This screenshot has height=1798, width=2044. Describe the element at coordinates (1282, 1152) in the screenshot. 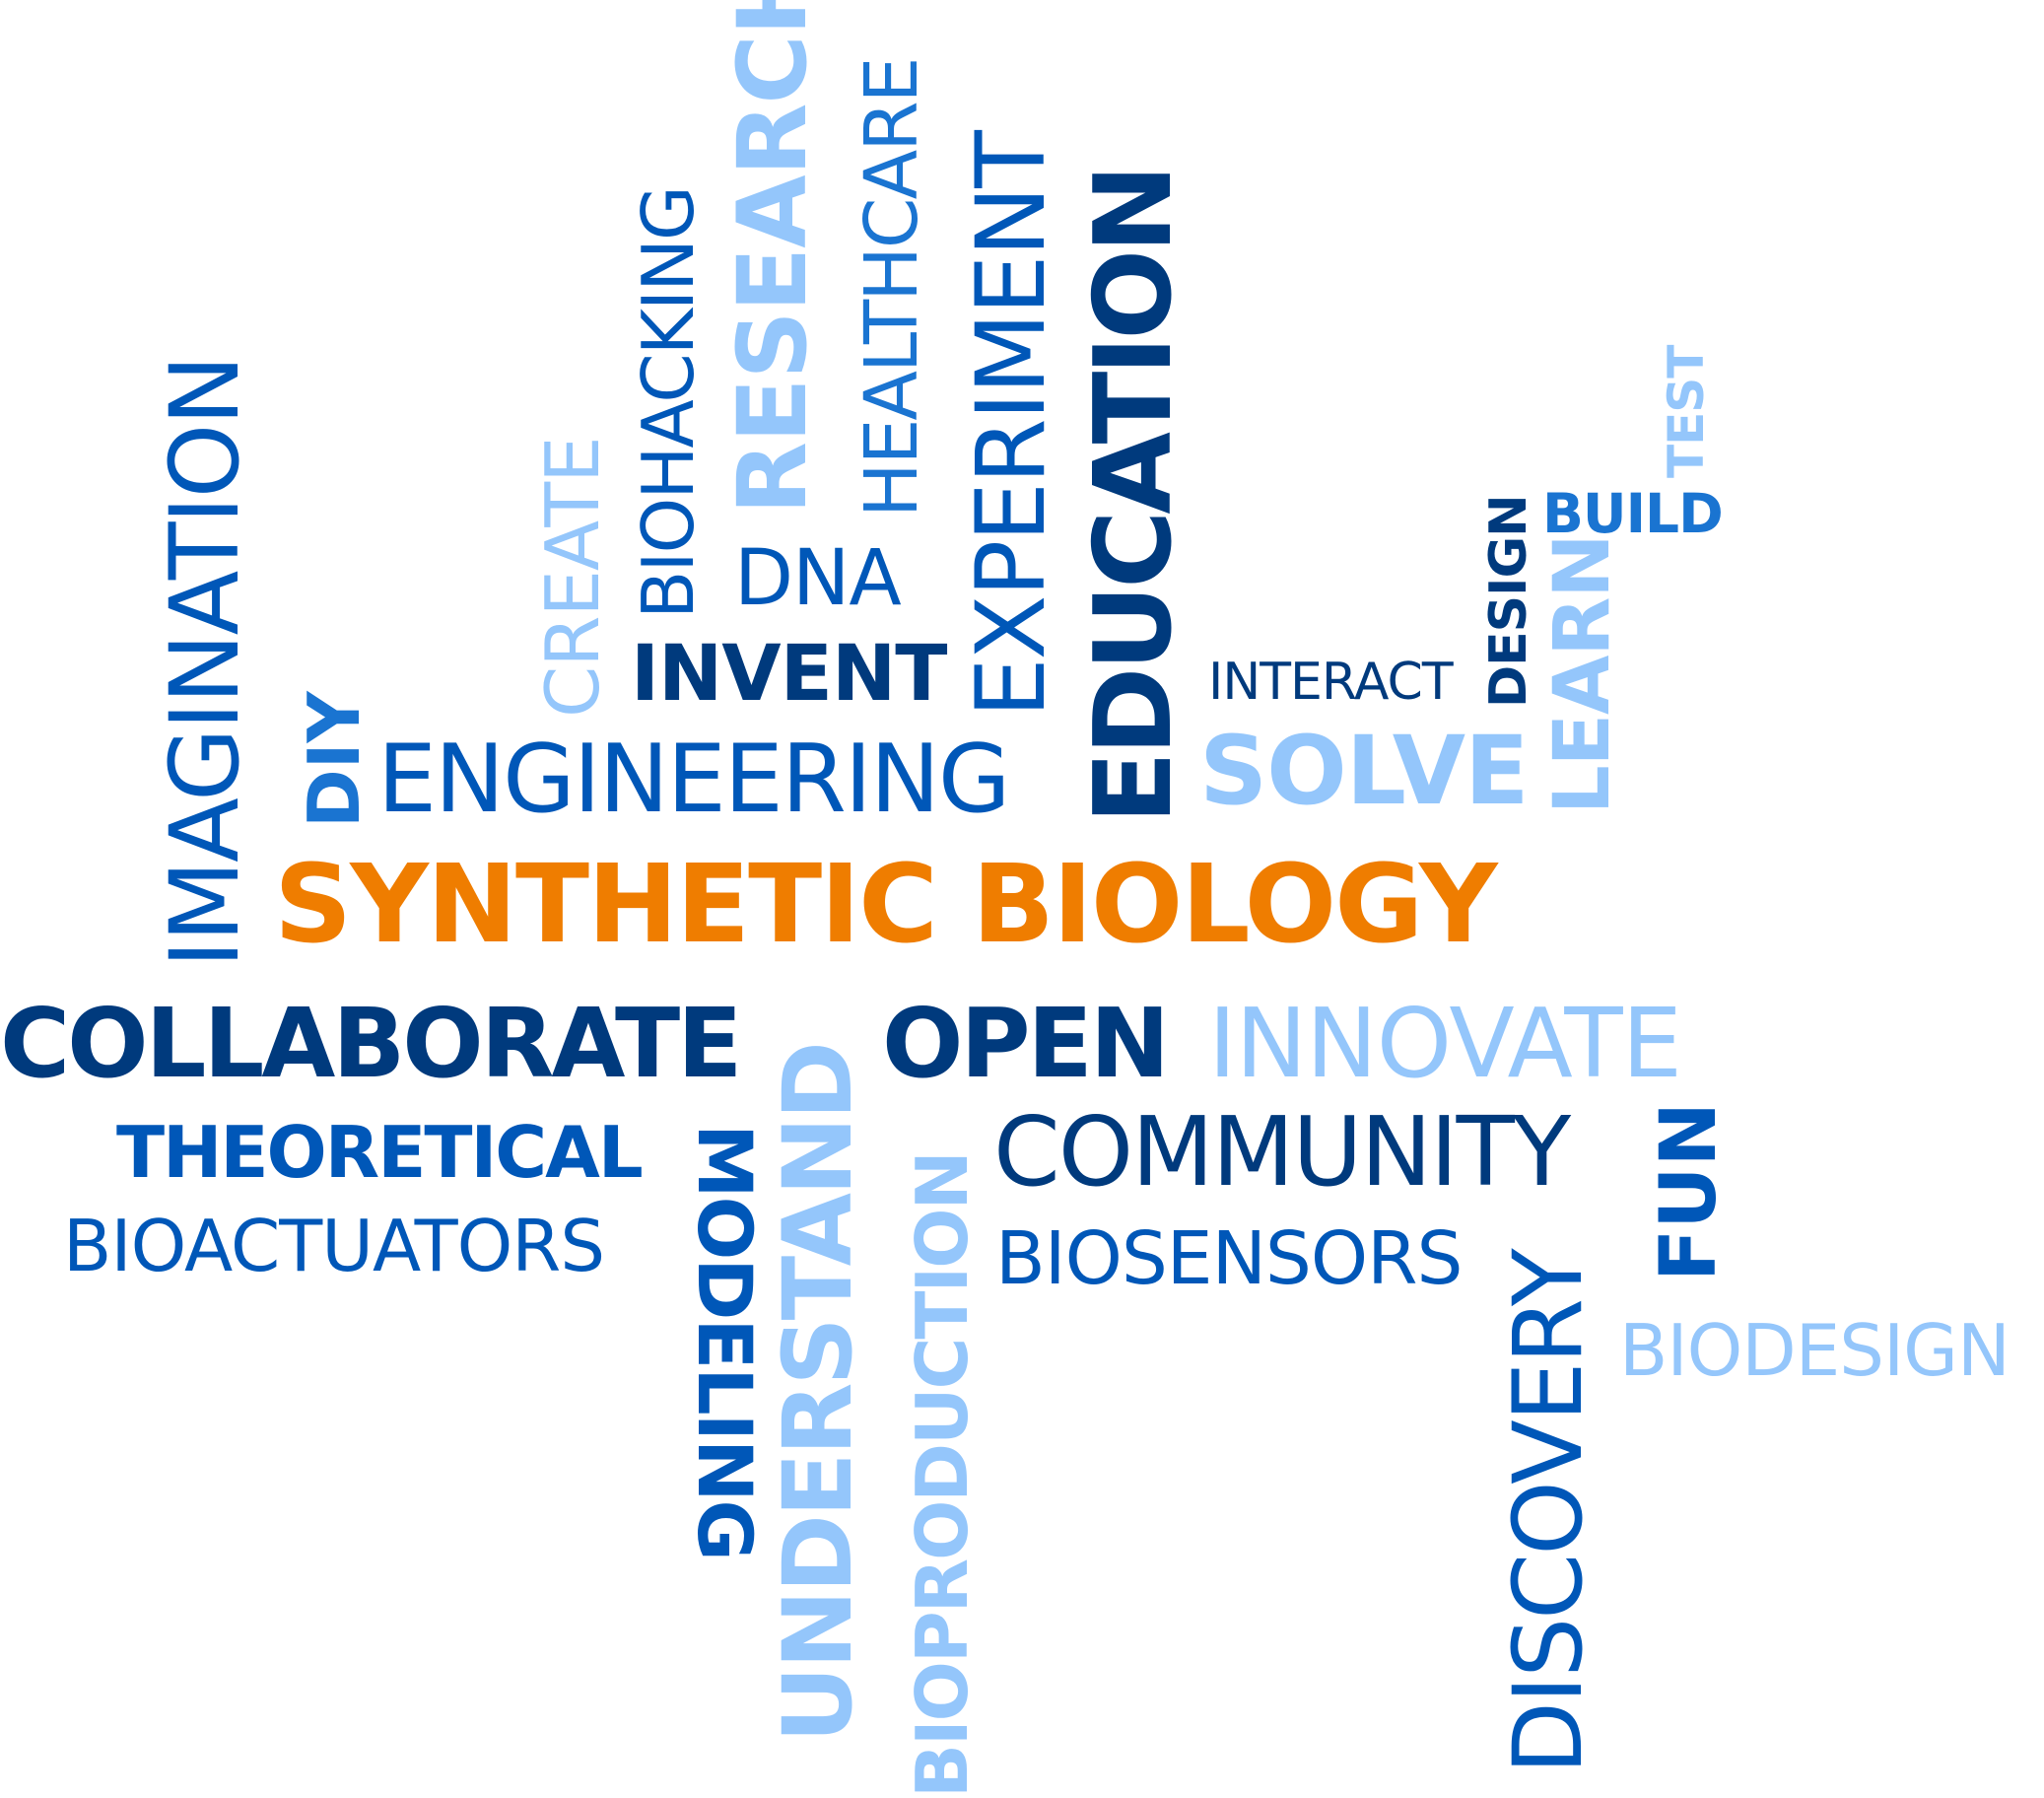

I see `word-community: COMMUNITY` at that location.